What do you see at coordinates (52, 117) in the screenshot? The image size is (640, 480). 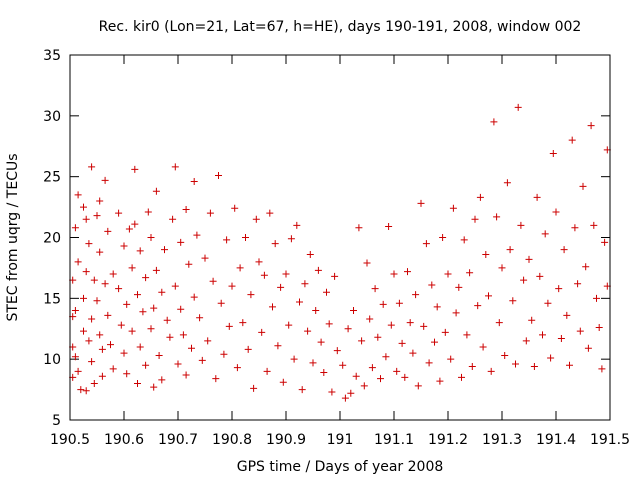 I see `y-tick-label: 30` at bounding box center [52, 117].